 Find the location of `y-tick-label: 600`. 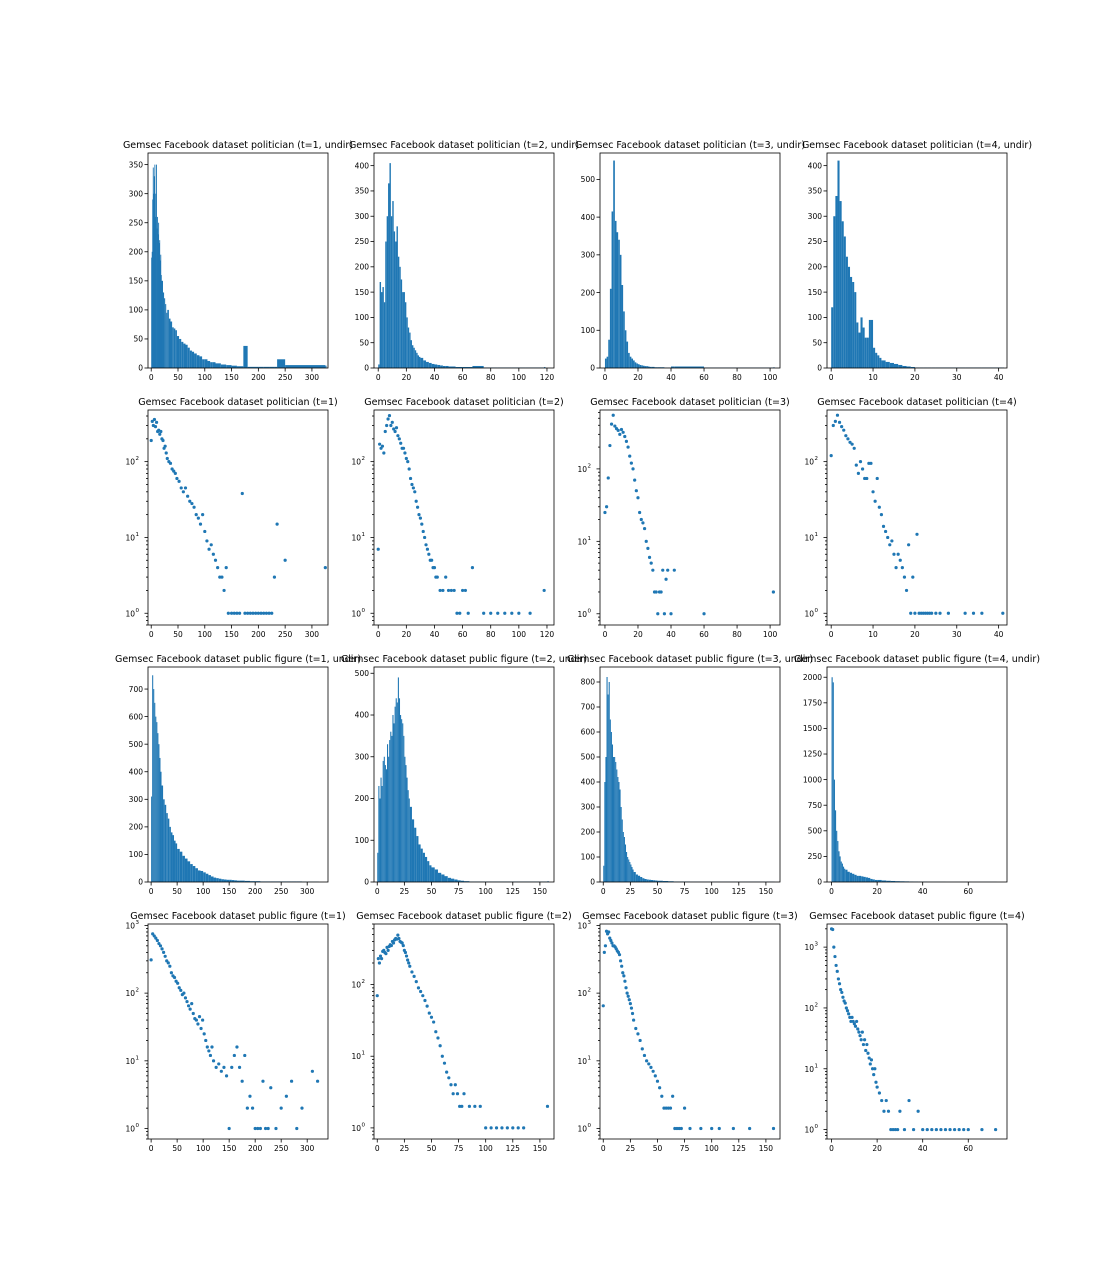

y-tick-label: 600 is located at coordinates (588, 732).